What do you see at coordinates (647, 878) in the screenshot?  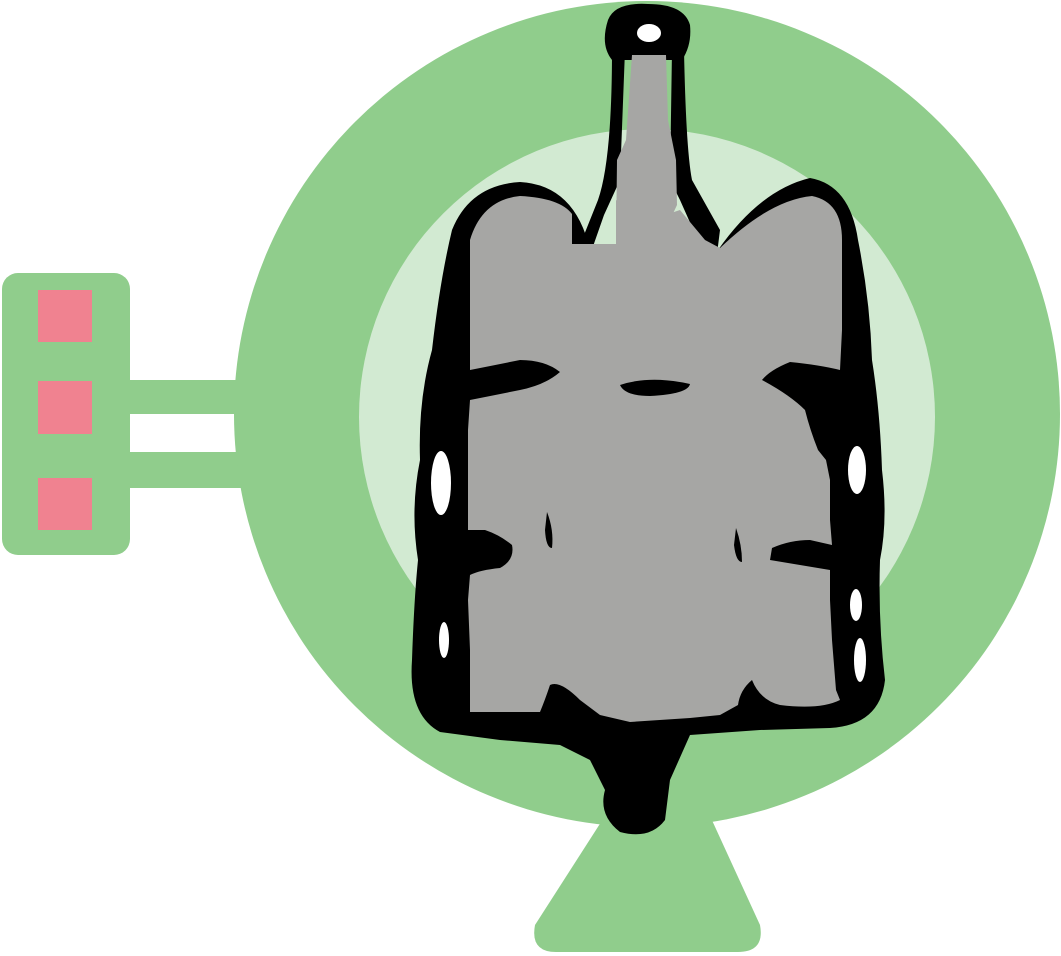 I see `scanner-stand` at bounding box center [647, 878].